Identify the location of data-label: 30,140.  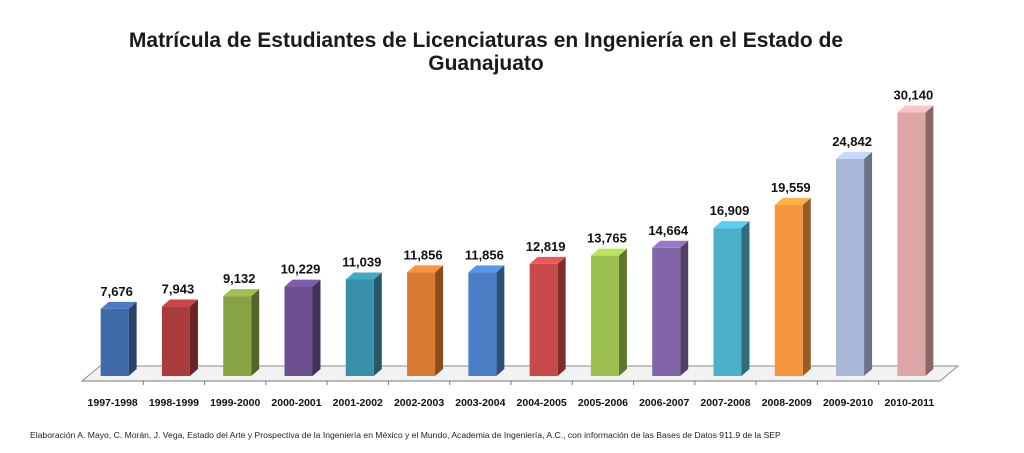
(913, 95).